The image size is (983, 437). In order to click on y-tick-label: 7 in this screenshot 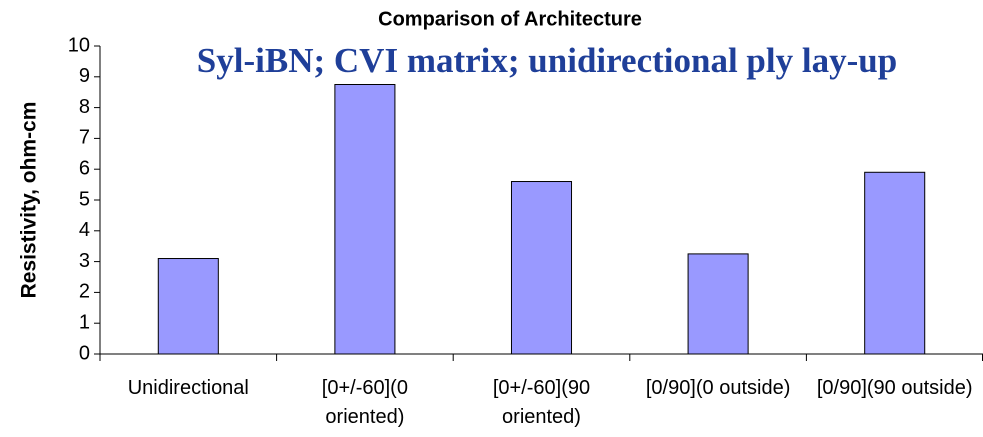, I will do `click(84, 138)`.